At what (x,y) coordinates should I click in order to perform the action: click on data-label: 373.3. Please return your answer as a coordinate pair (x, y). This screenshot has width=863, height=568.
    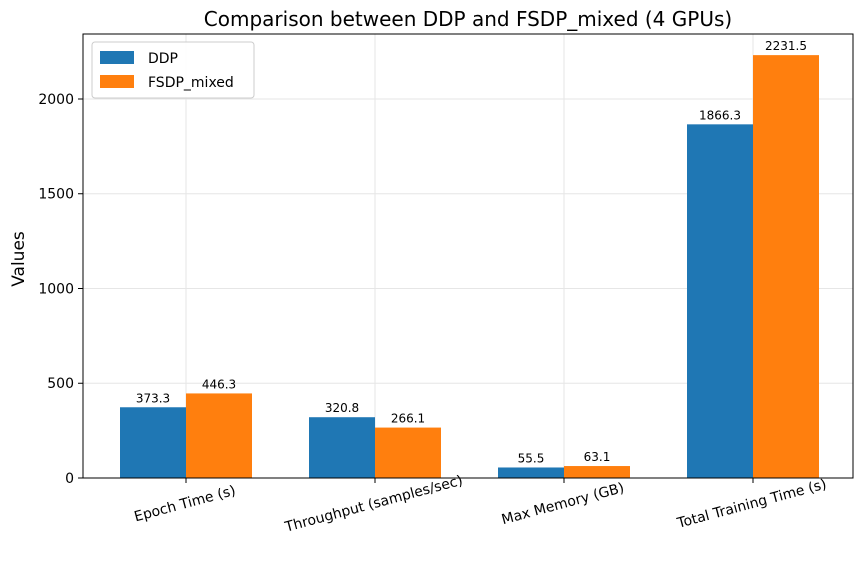
    Looking at the image, I should click on (153, 398).